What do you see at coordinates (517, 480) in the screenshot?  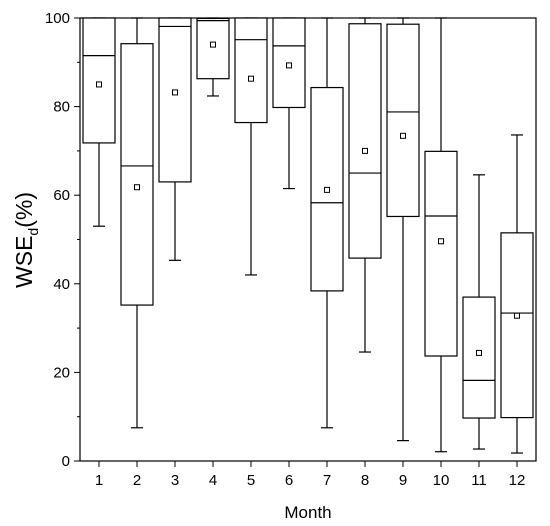 I see `x-tick-label: 12` at bounding box center [517, 480].